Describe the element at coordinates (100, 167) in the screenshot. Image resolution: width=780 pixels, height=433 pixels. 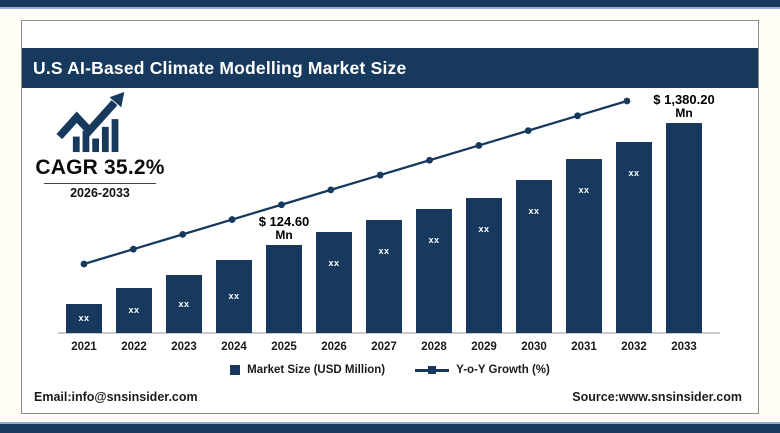
I see `cagr-value: CAGR 35.2%` at that location.